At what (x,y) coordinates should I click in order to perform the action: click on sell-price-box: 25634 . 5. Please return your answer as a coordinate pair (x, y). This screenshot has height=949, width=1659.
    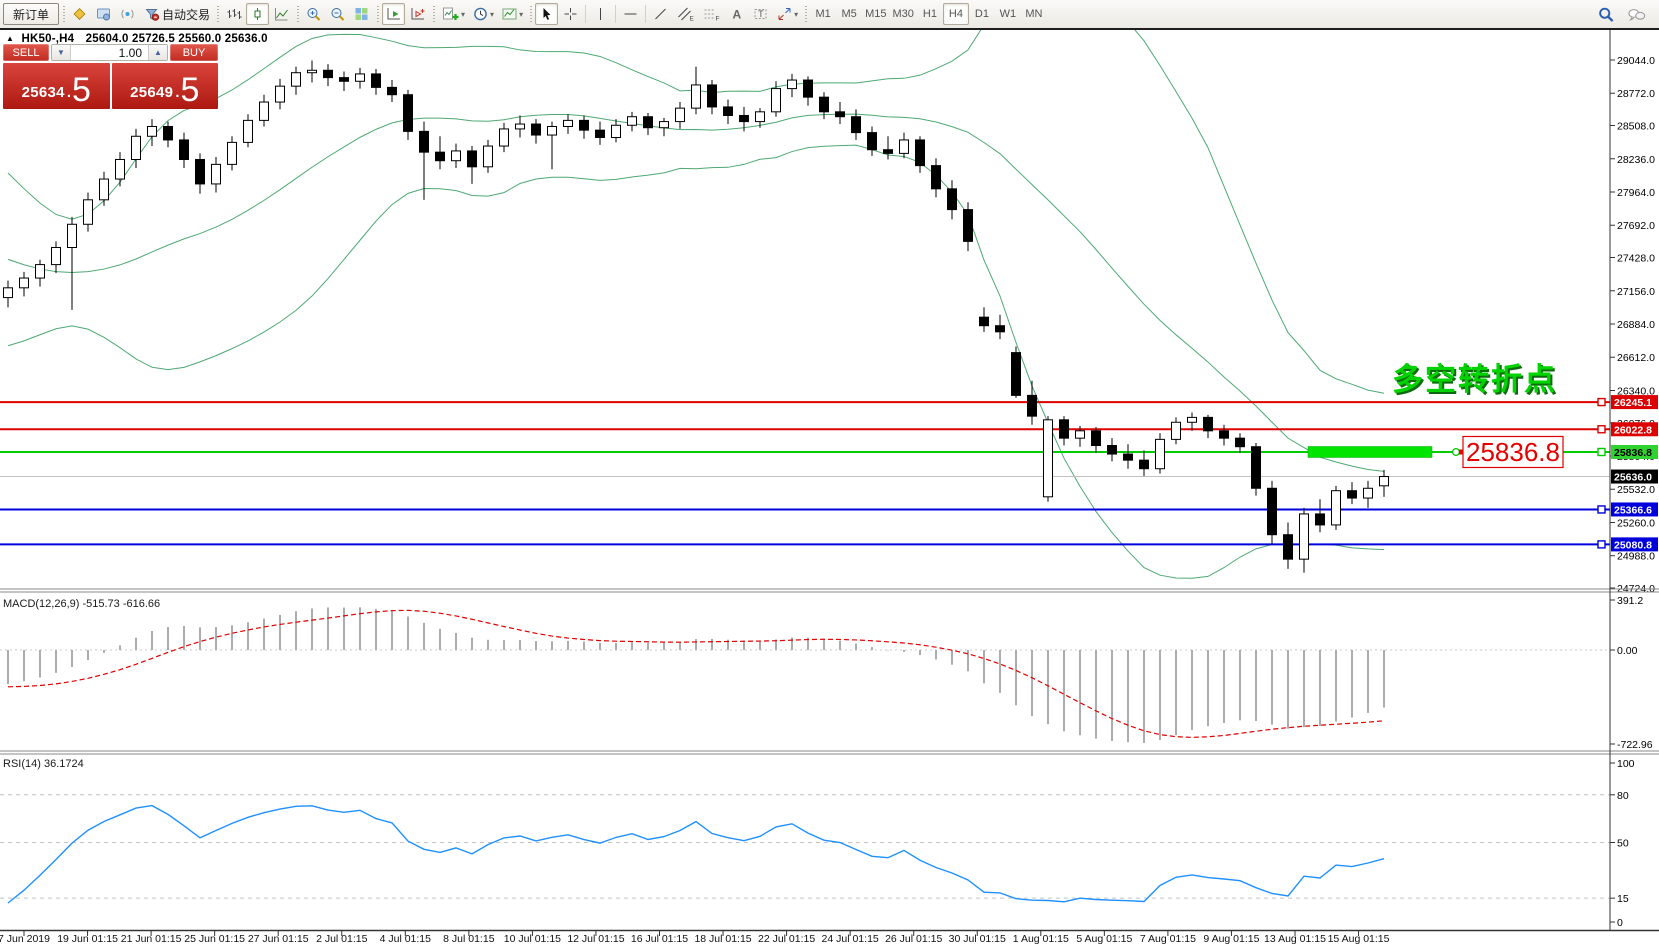
    Looking at the image, I should click on (56, 86).